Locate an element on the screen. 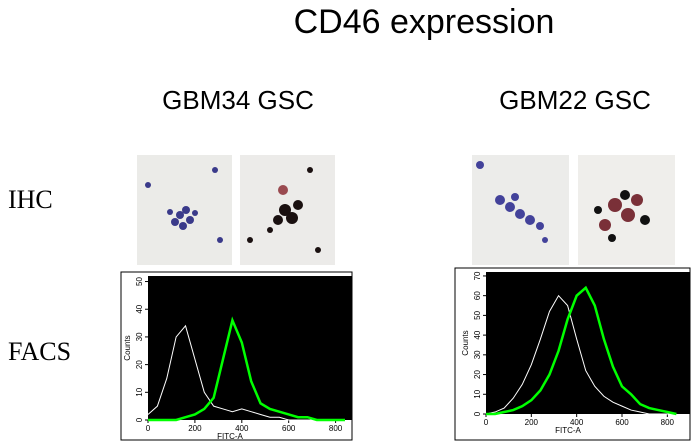  column-header: GBM22 GSC is located at coordinates (575, 100).